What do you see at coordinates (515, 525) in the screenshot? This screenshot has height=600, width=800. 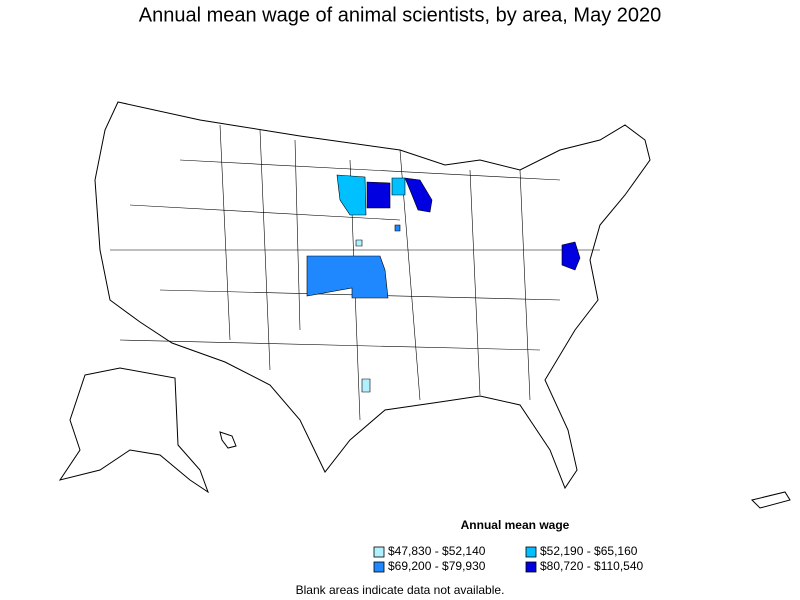 I see `legend-title: Annual mean wage` at bounding box center [515, 525].